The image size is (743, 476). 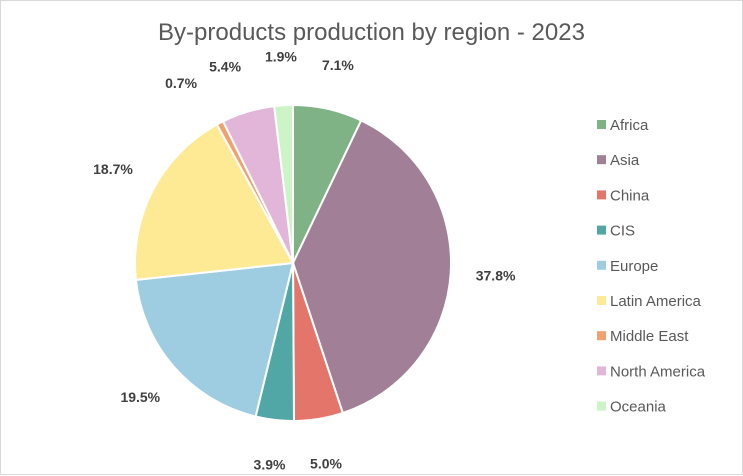 I want to click on legend-label-latin-america: Latin America, so click(x=656, y=301).